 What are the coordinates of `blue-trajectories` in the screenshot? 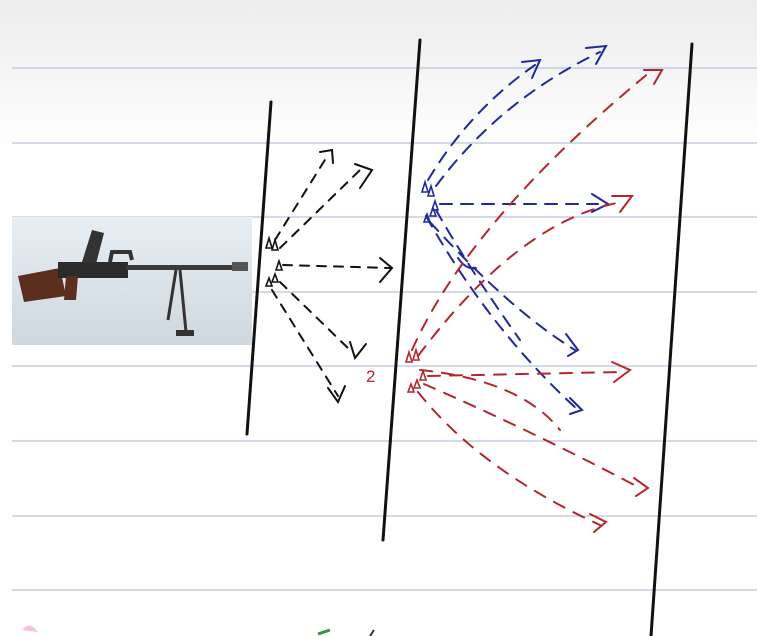 It's located at (513, 231).